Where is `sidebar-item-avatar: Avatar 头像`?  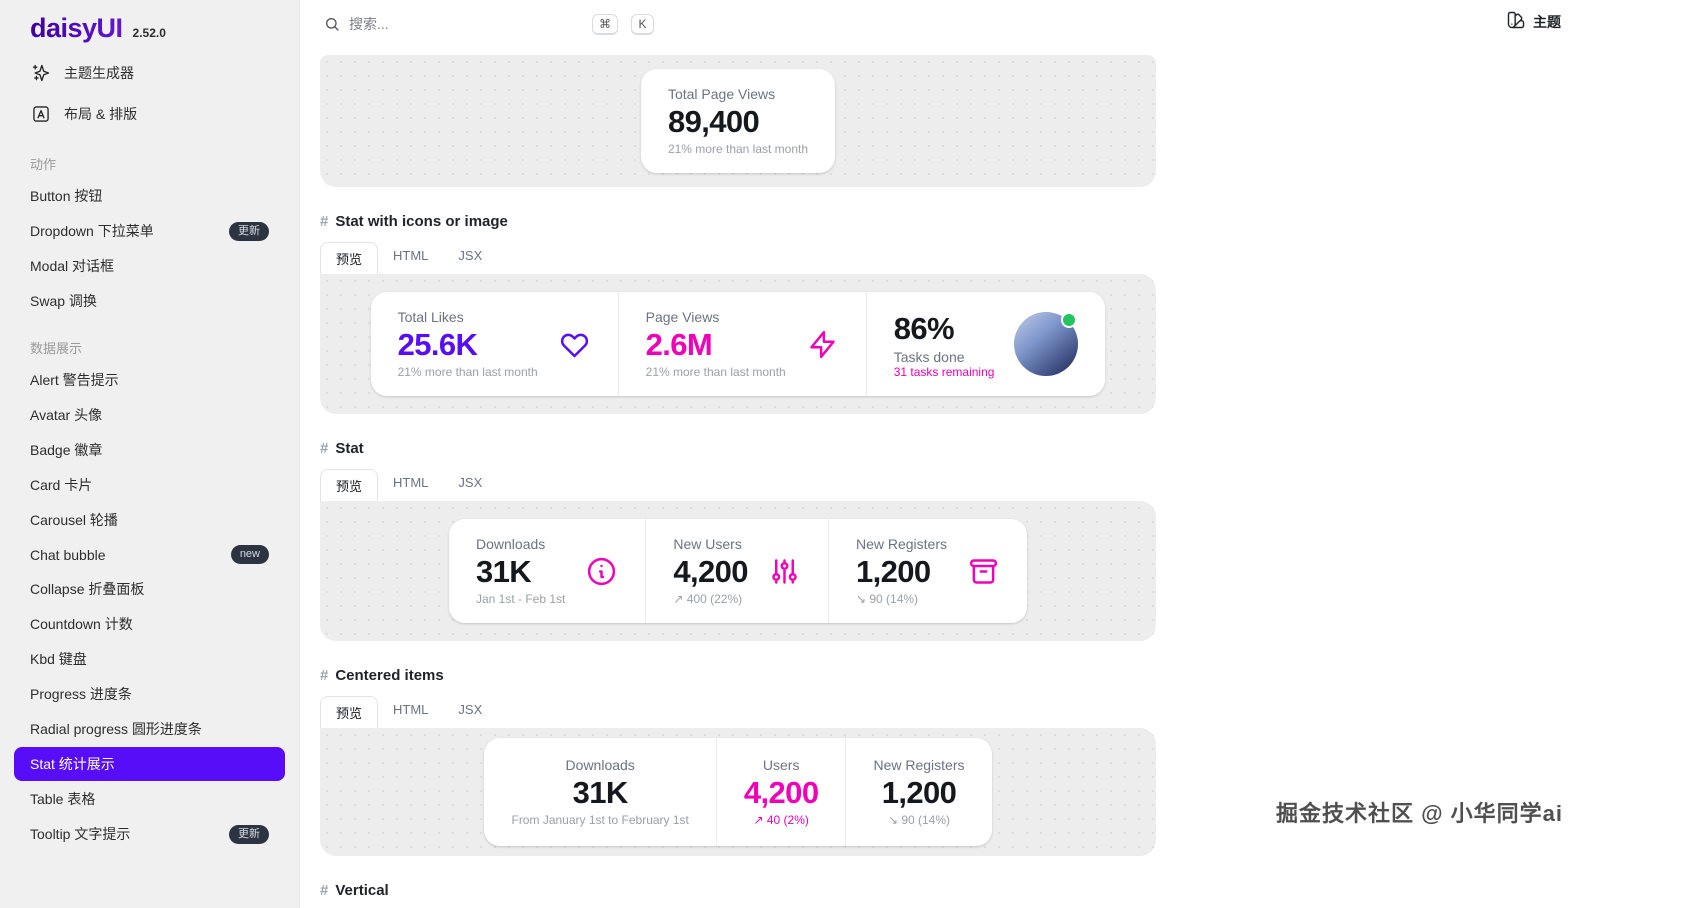
sidebar-item-avatar: Avatar 头像 is located at coordinates (149, 415).